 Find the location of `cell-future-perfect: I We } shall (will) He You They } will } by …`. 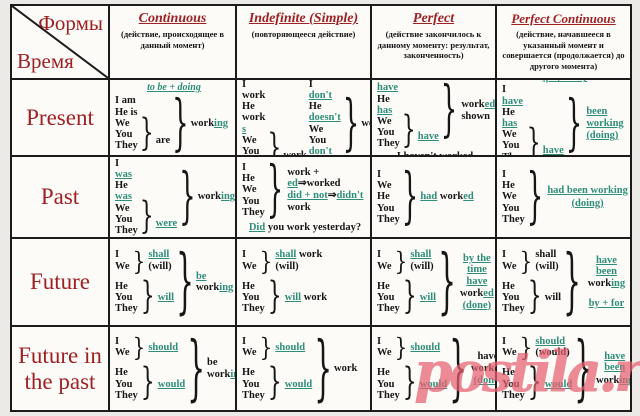

cell-future-perfect: I We } shall (will) He You They } will } by … is located at coordinates (434, 283).